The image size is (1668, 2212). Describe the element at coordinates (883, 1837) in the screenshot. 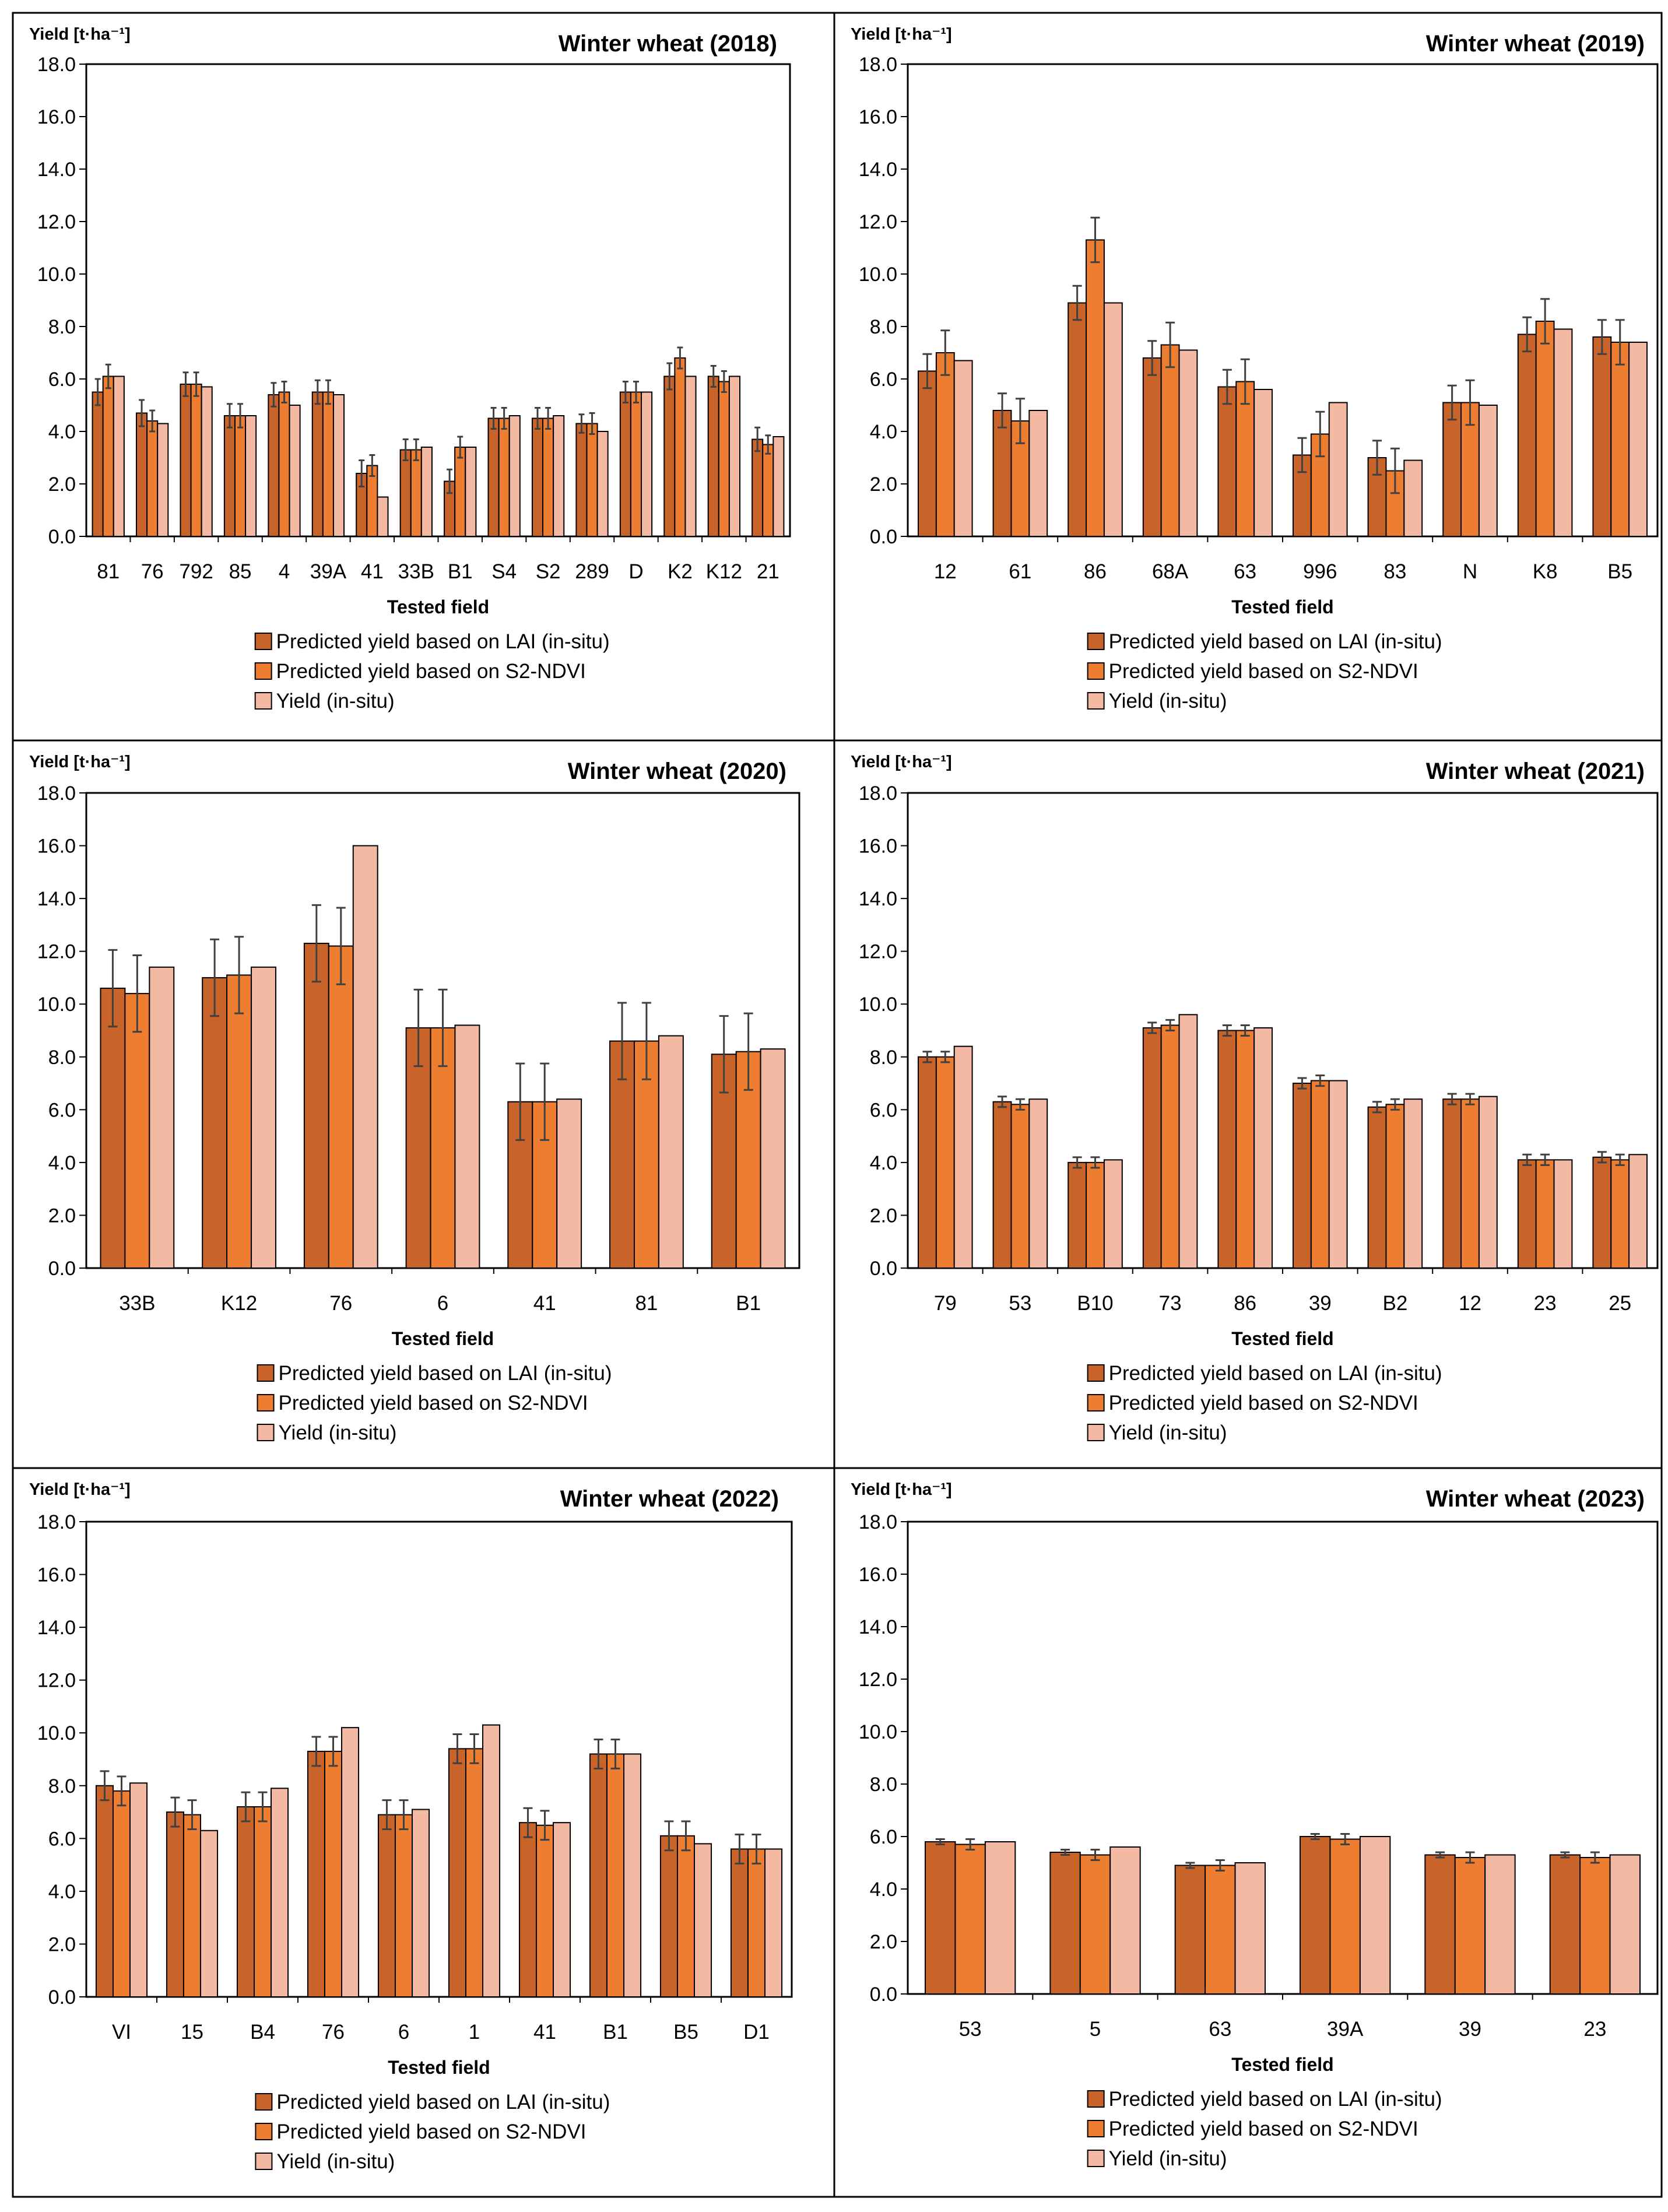

I see `y-tick-label: 6.0` at that location.